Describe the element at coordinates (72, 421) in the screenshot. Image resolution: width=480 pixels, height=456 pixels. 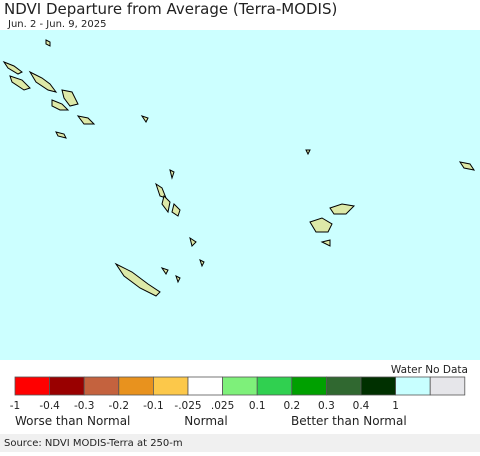
I see `legend-group-label: Worse than Normal` at that location.